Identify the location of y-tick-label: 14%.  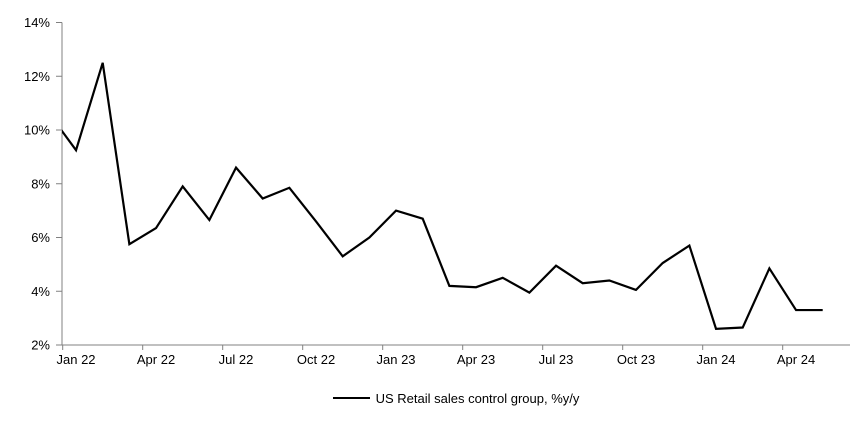
(37, 22).